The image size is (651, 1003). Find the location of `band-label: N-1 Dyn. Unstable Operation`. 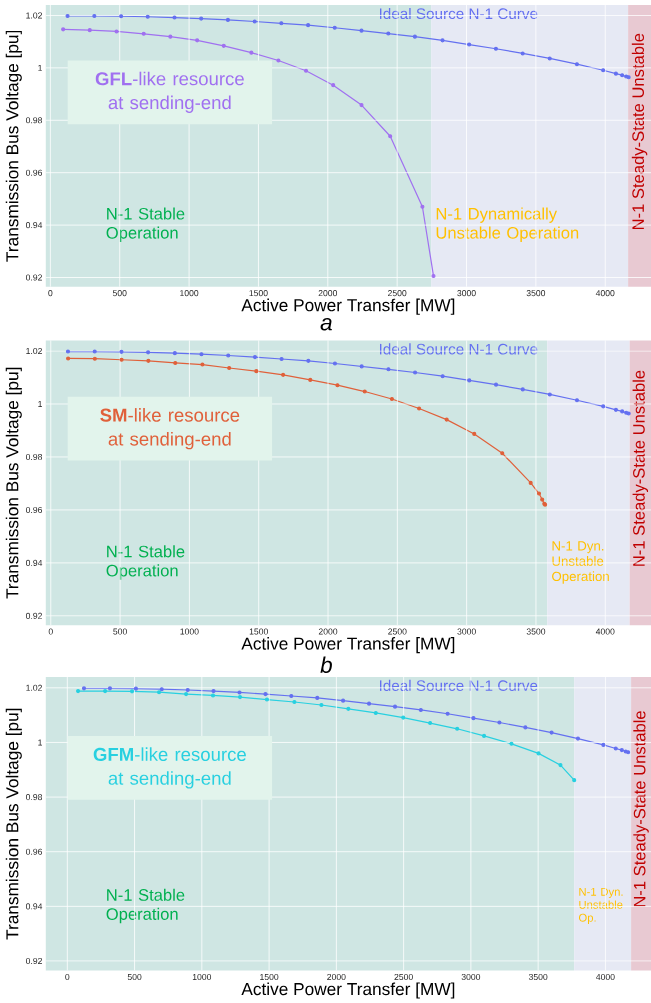

band-label: N-1 Dyn. Unstable Operation is located at coordinates (580, 562).